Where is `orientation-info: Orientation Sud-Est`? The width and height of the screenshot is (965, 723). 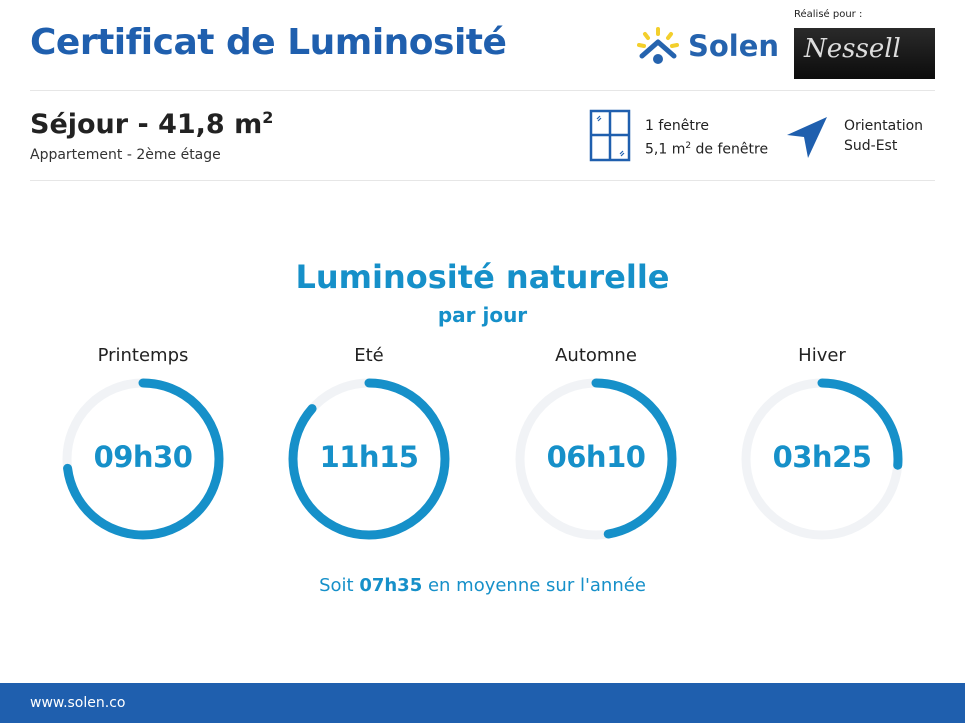 orientation-info: Orientation Sud-Est is located at coordinates (883, 136).